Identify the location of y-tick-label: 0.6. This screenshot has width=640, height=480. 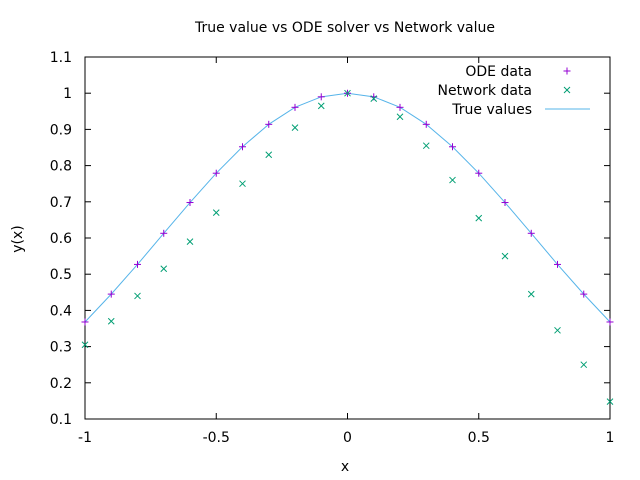
(61, 239).